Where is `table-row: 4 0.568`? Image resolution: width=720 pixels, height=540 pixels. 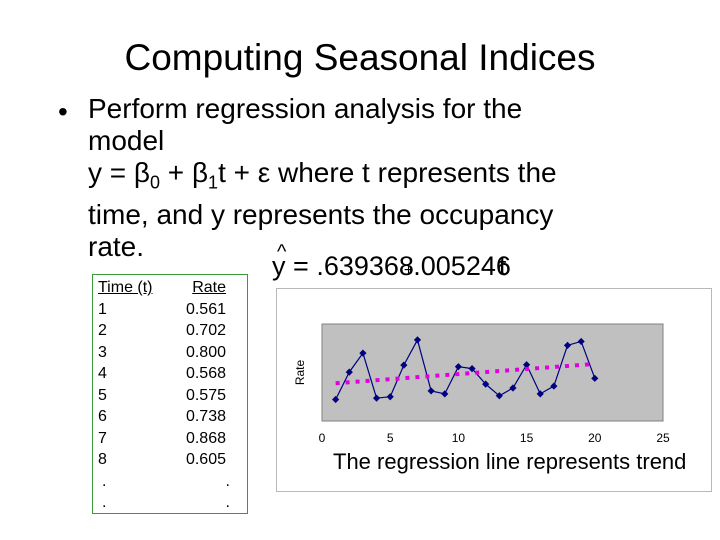 table-row: 4 0.568 is located at coordinates (179, 374).